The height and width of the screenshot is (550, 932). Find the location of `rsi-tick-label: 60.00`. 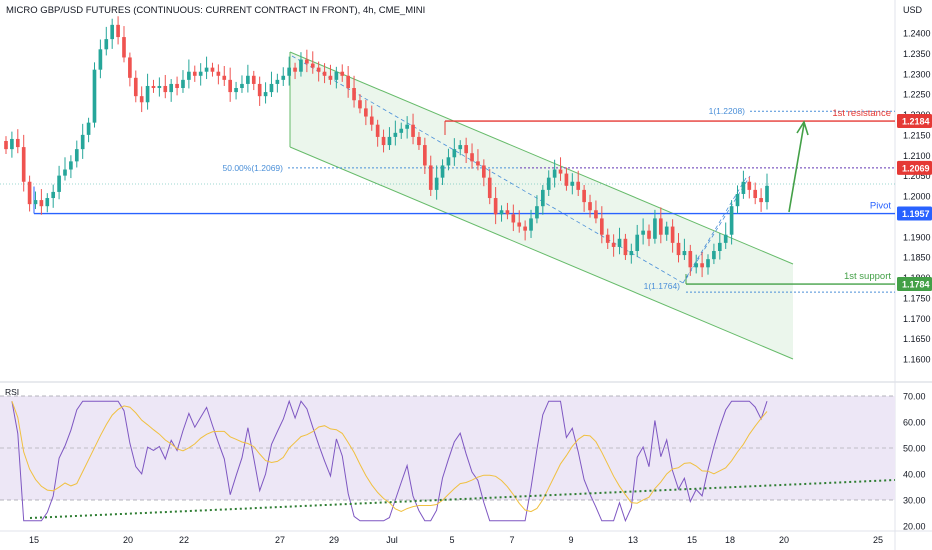

rsi-tick-label: 60.00 is located at coordinates (914, 423).